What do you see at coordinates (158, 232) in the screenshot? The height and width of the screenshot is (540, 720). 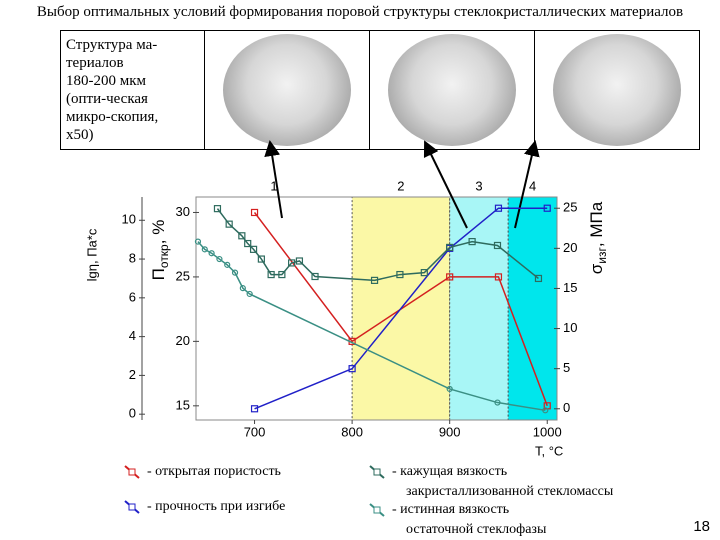 I see `label-part: , %` at bounding box center [158, 232].